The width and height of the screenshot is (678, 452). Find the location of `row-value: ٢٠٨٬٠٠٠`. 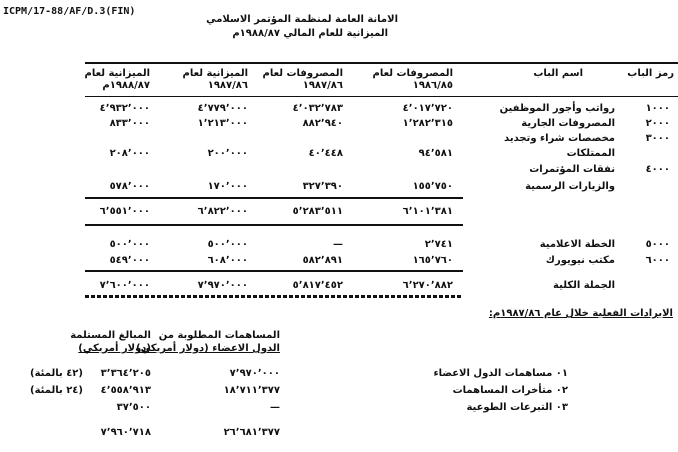

row-value: ٢٠٨٬٠٠٠ is located at coordinates (129, 153).